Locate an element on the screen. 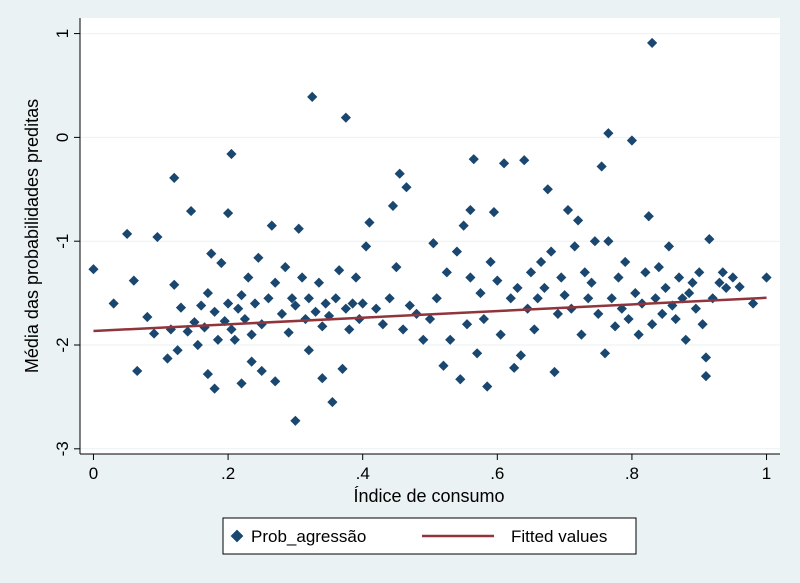 This screenshot has width=800, height=583. y-tick-label: 1 is located at coordinates (62, 33).